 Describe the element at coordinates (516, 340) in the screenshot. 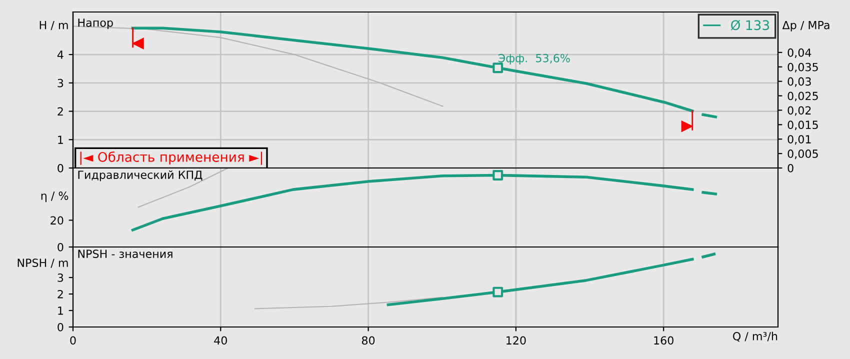

I see `x-tick-label: 120` at that location.